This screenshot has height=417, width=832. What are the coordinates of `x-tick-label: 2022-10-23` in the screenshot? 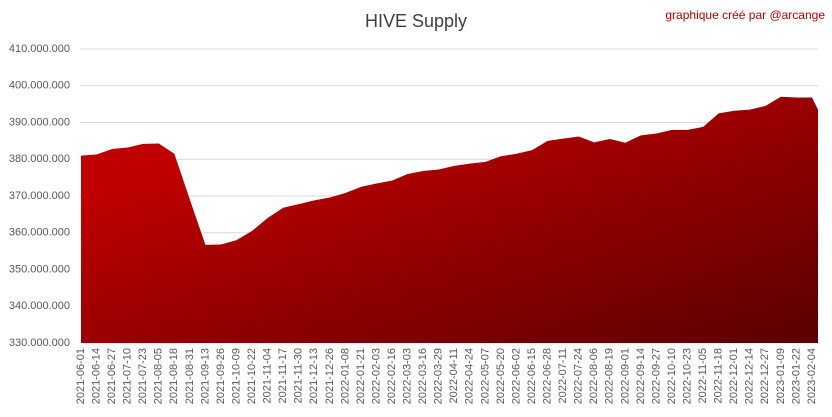 It's located at (687, 376).